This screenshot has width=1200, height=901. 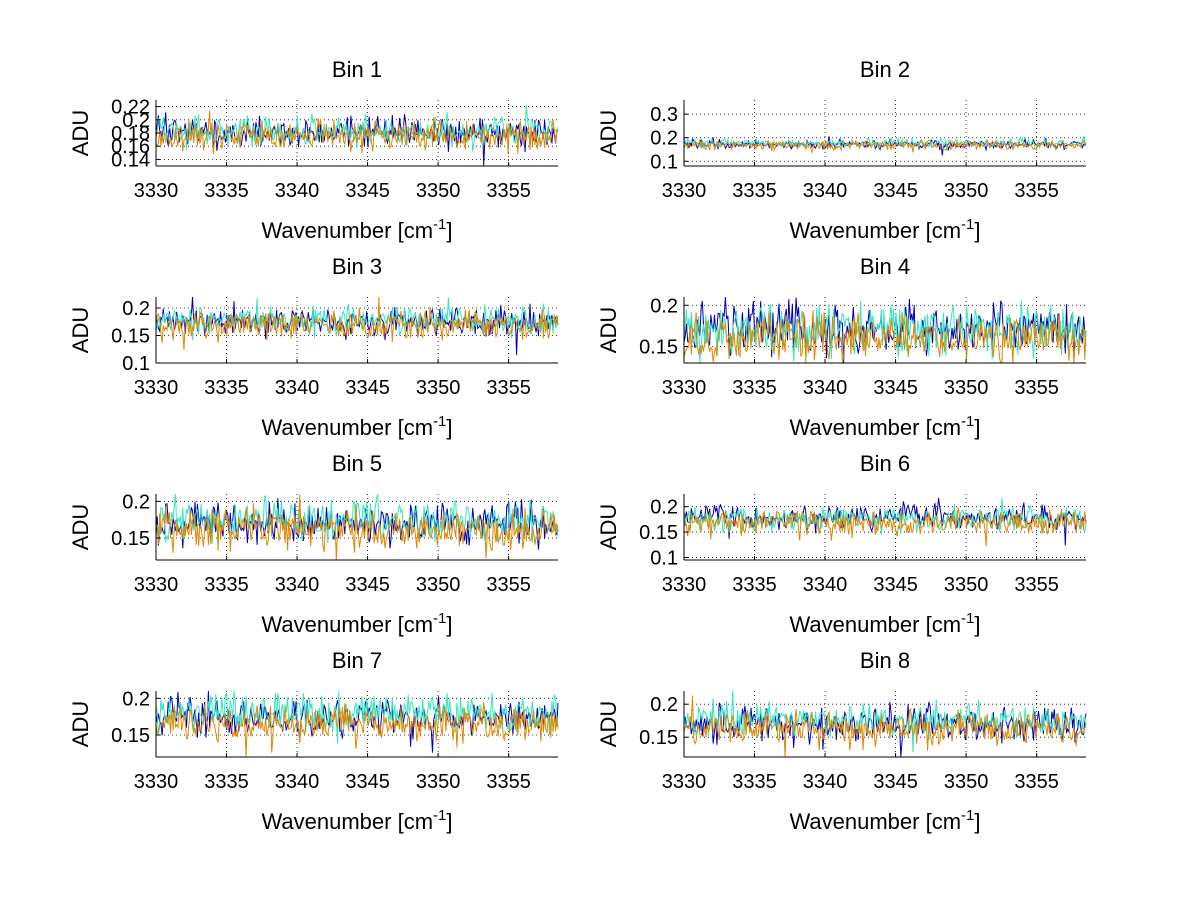 I want to click on subplot-title: Bin 3, so click(x=357, y=266).